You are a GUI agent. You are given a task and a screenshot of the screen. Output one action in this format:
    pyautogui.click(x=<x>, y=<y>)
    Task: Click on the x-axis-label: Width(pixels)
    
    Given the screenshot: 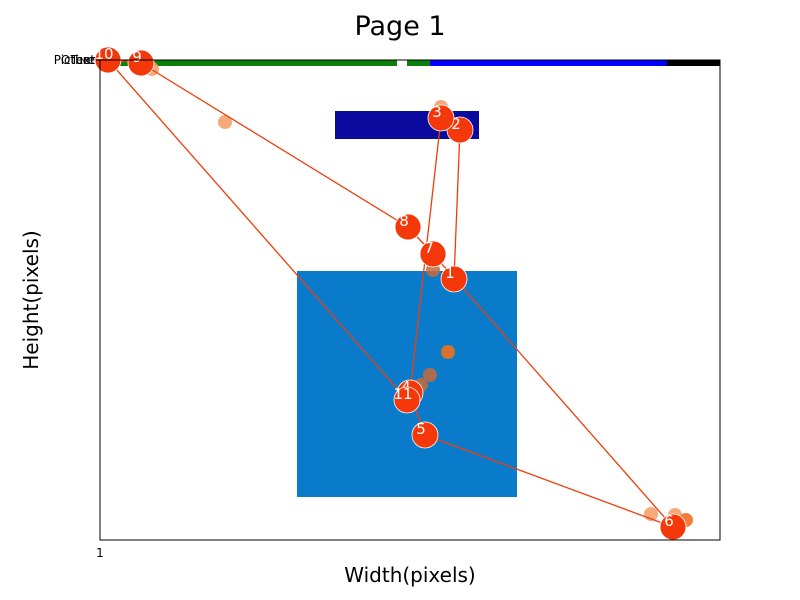 What is the action you would take?
    pyautogui.click(x=409, y=575)
    